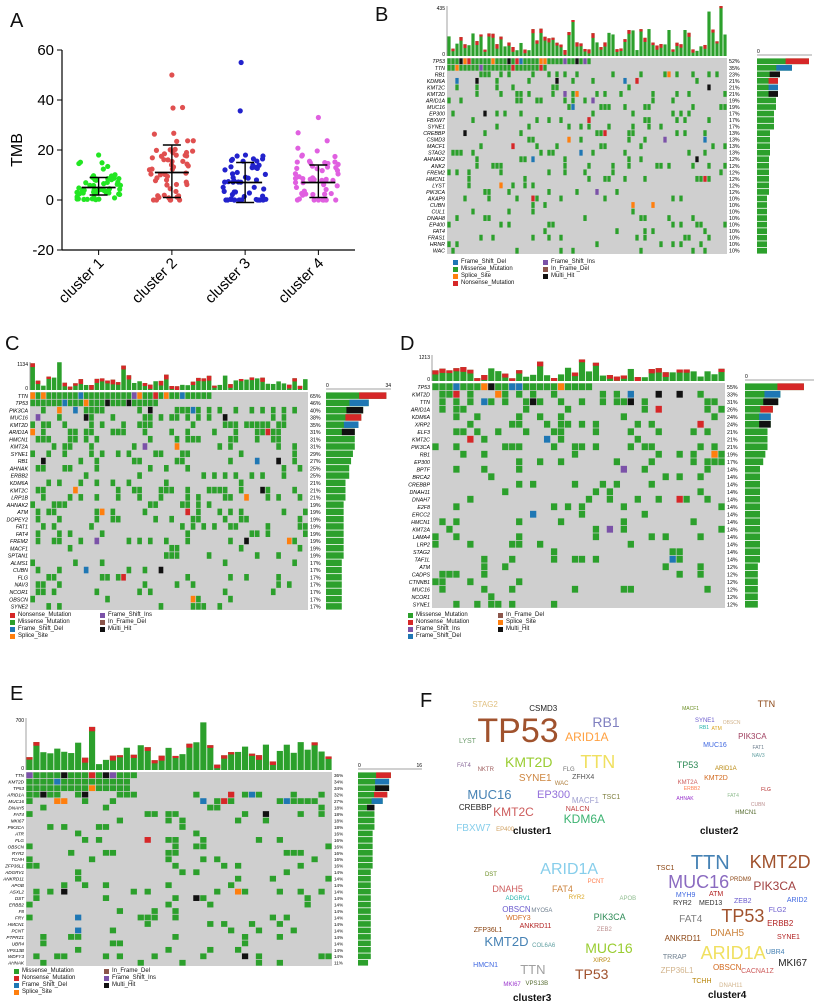 Image resolution: width=814 pixels, height=1007 pixels. Describe the element at coordinates (19, 484) in the screenshot. I see `gene-label: KDM6A` at that location.